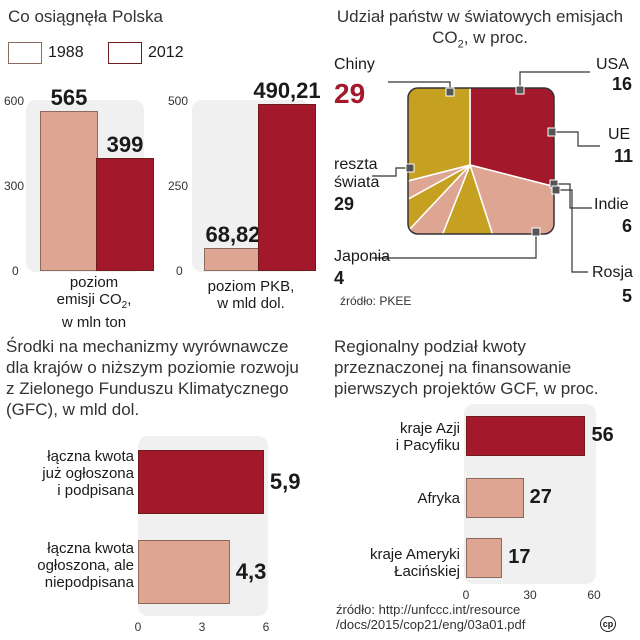 The width and height of the screenshot is (640, 640). What do you see at coordinates (410, 168) in the screenshot?
I see `pie-marker-rest` at bounding box center [410, 168].